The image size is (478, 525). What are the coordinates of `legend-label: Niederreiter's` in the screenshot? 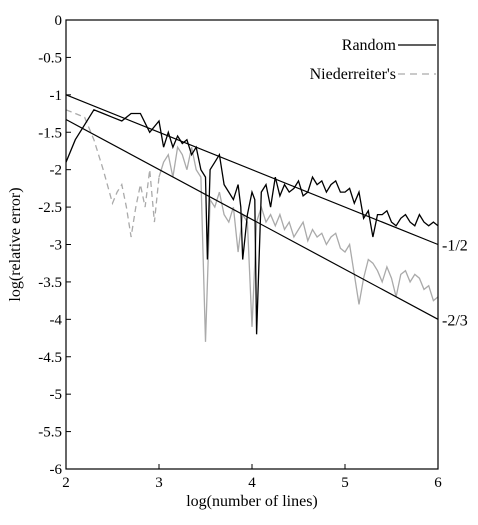 It's located at (353, 74).